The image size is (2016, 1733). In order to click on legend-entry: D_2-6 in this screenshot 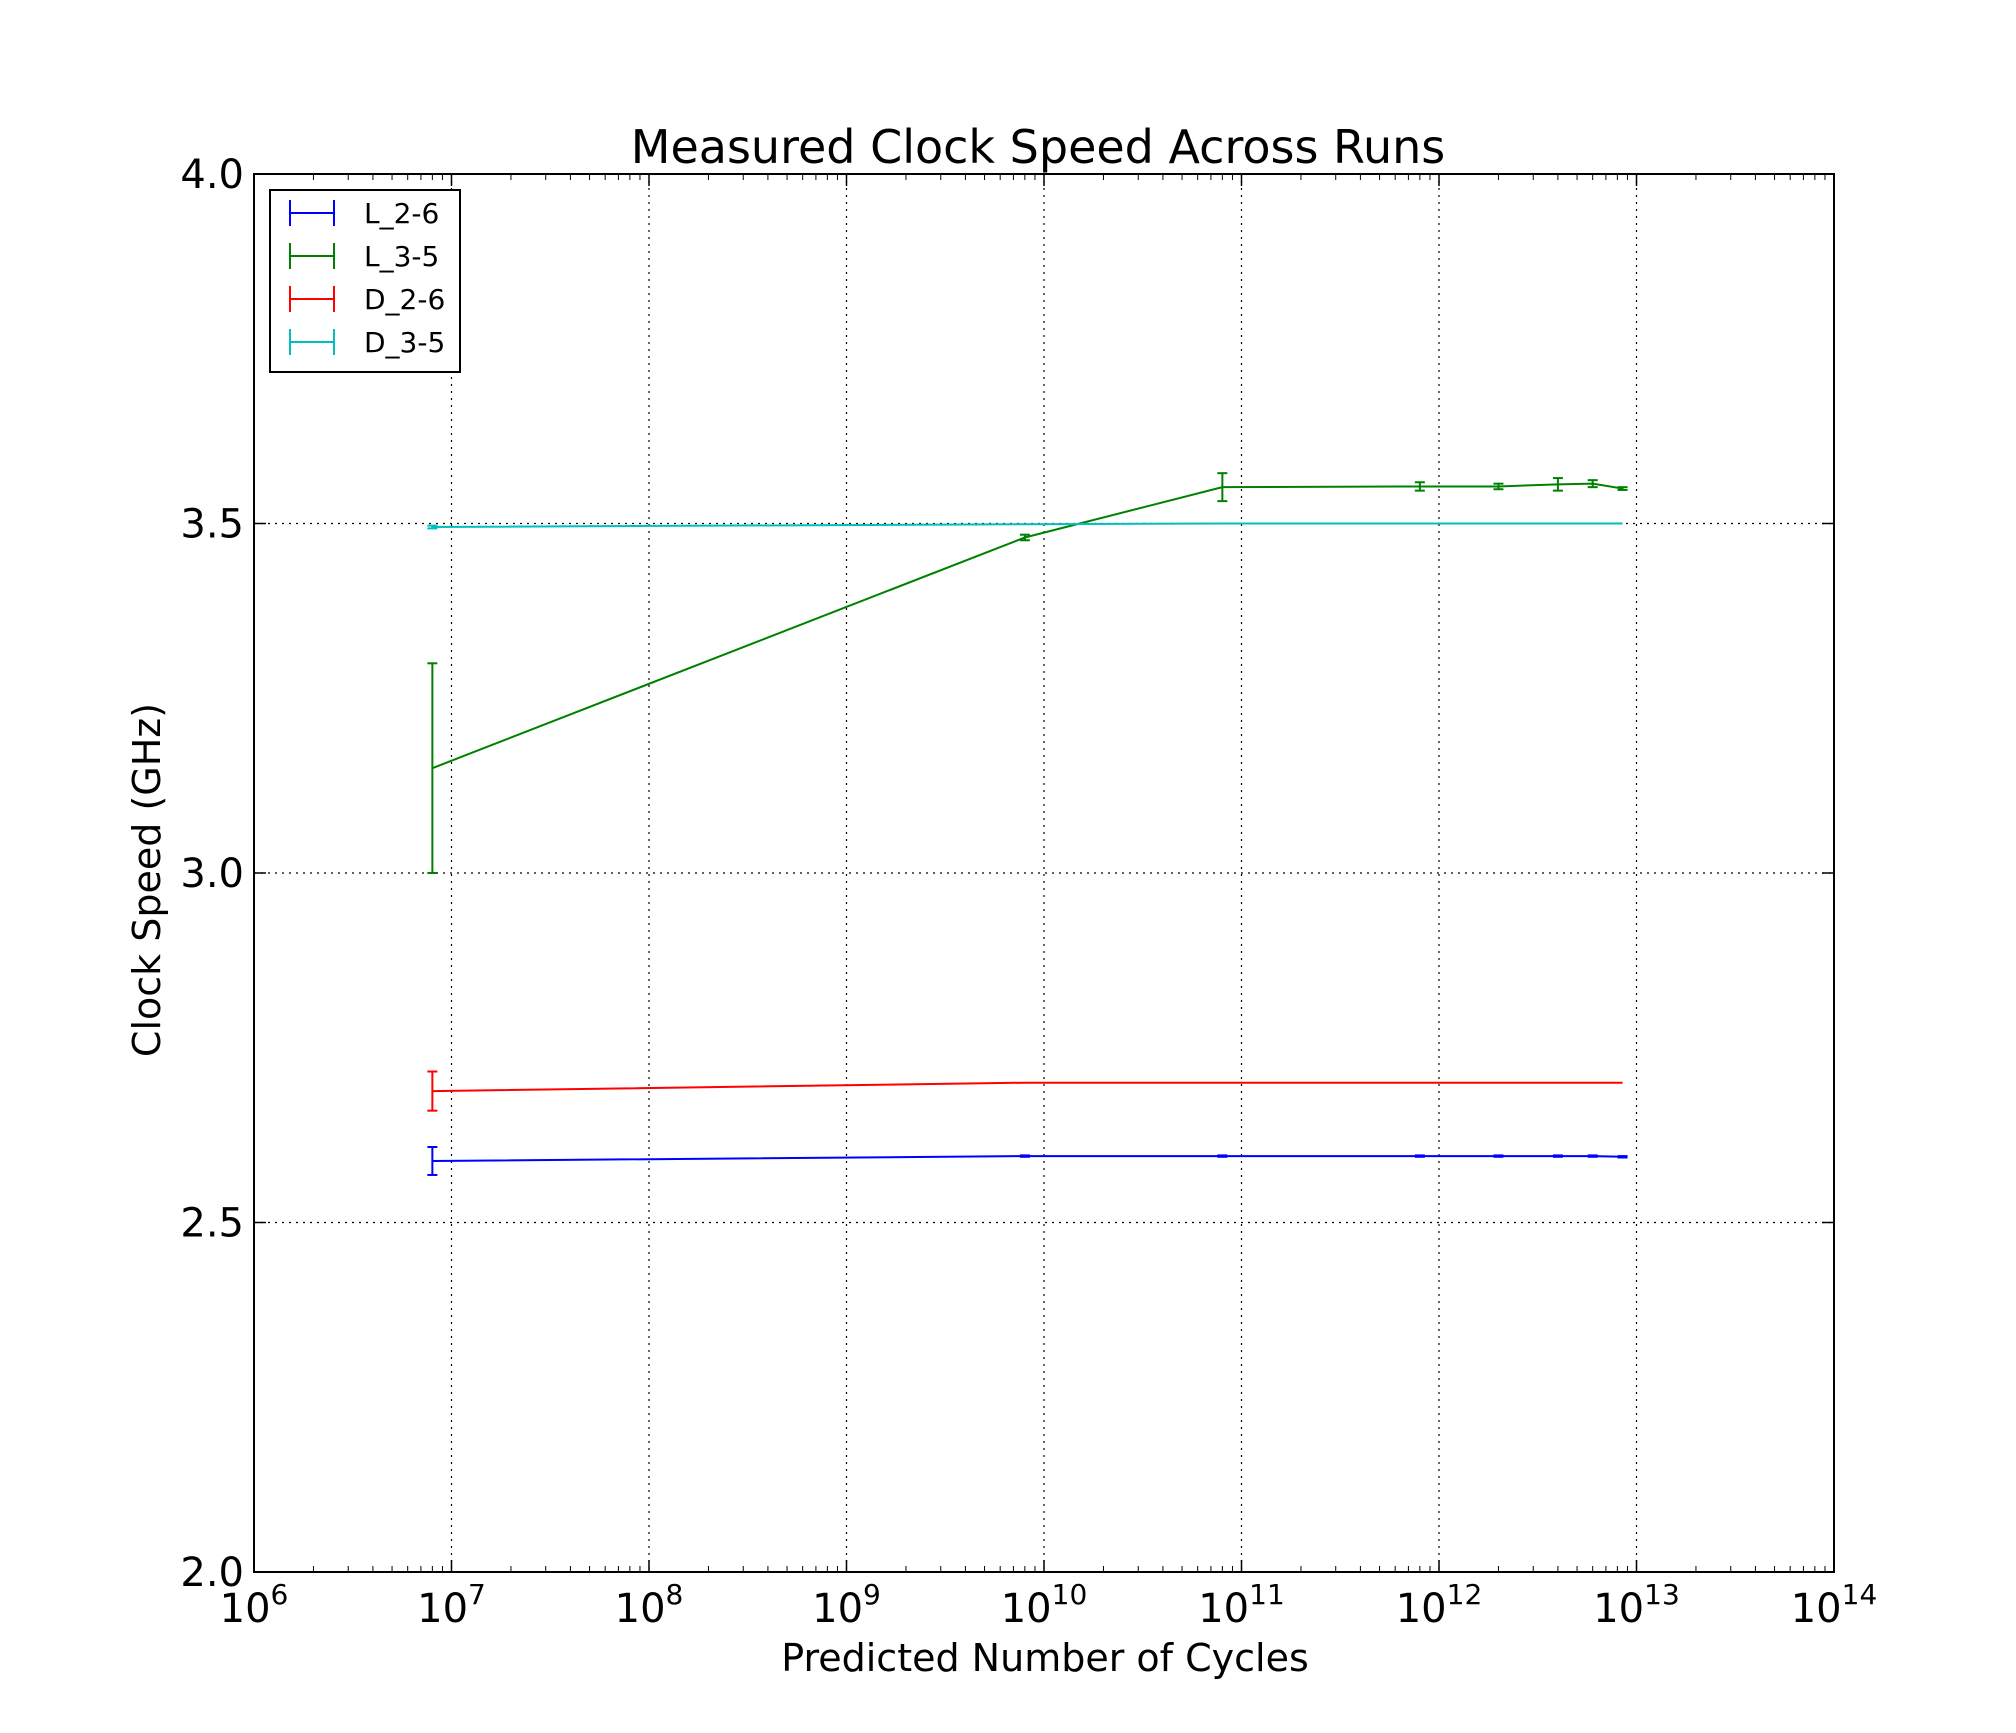, I will do `click(367, 299)`.